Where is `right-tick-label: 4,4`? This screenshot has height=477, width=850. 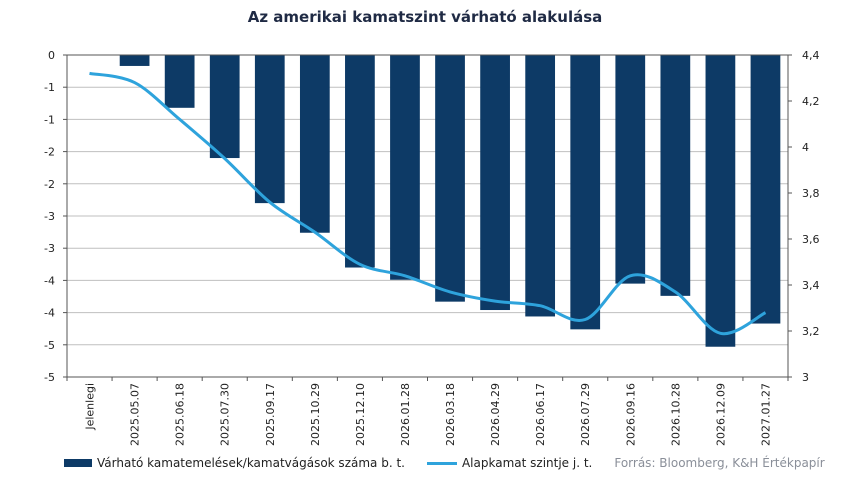
right-tick-label: 4,4 is located at coordinates (811, 55).